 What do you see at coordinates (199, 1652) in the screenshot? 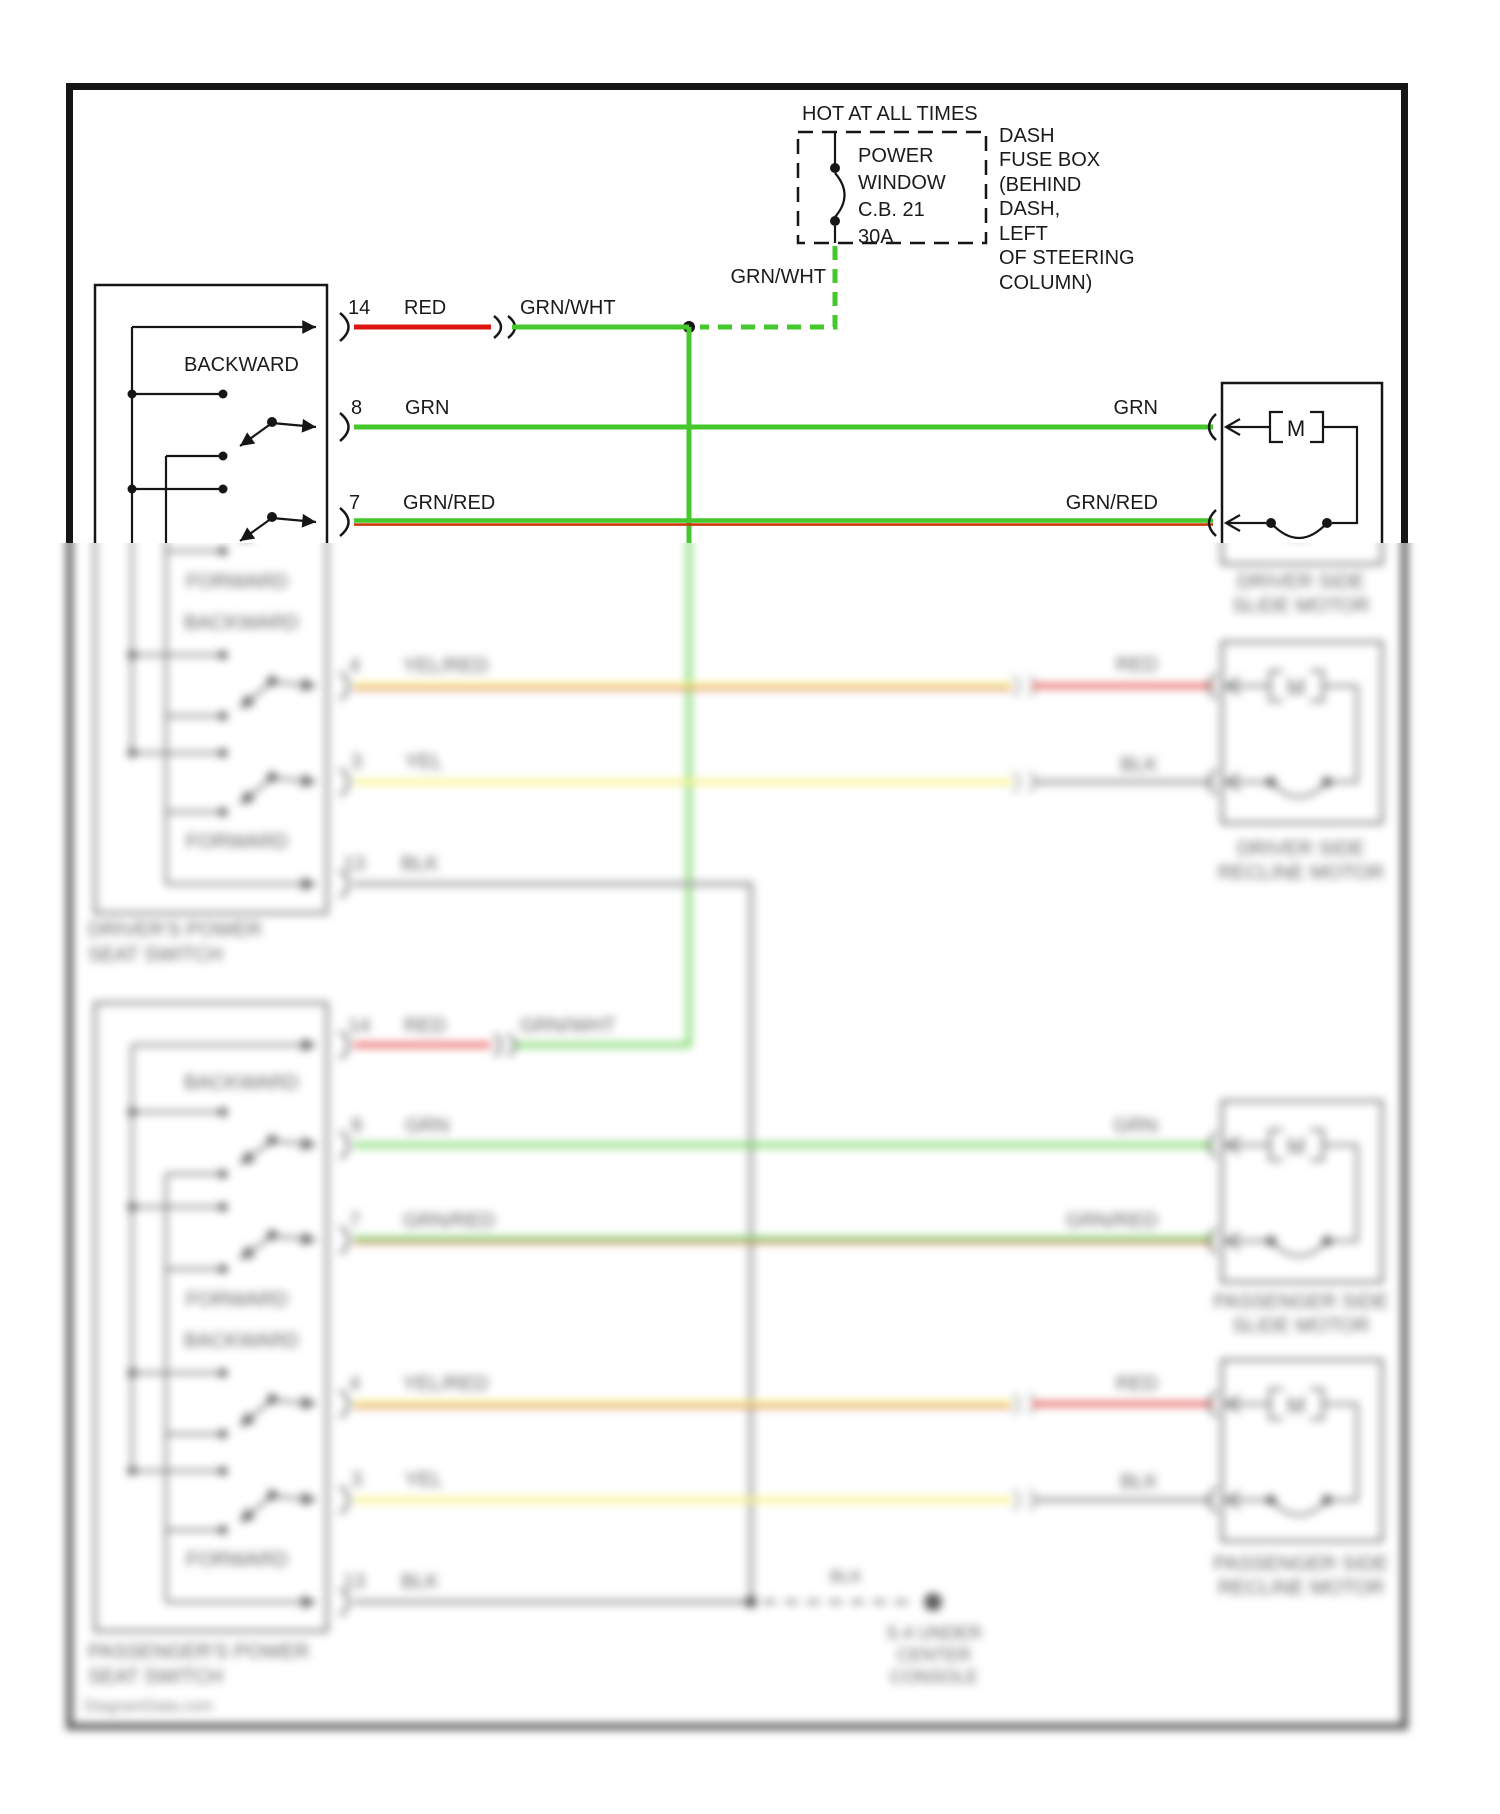
I see `passenger-switch-name-line: PASSENGER'S POWER` at bounding box center [199, 1652].